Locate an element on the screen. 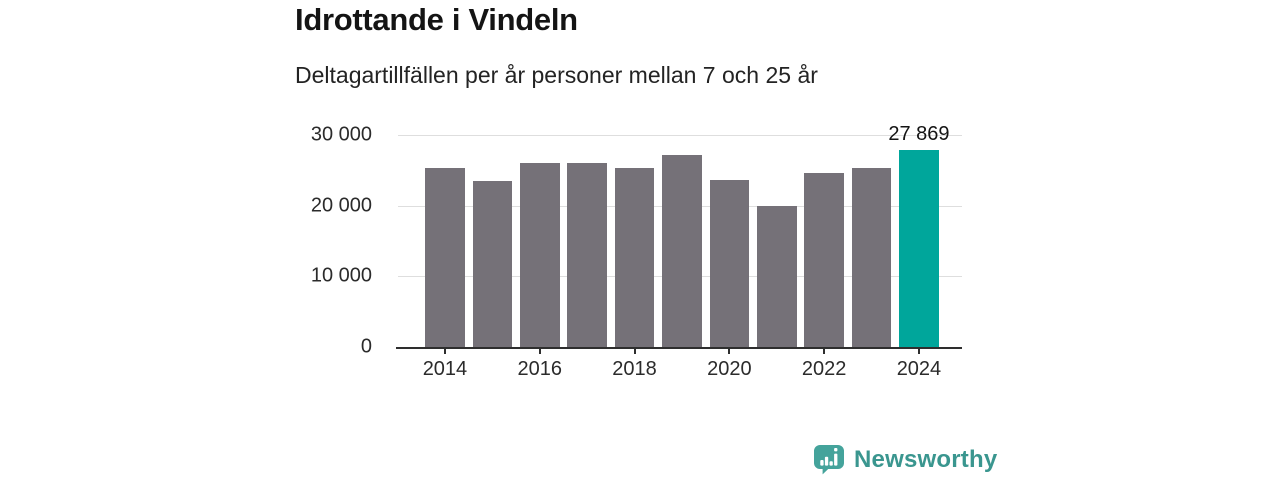  x-tick-label: 2018 is located at coordinates (634, 369).